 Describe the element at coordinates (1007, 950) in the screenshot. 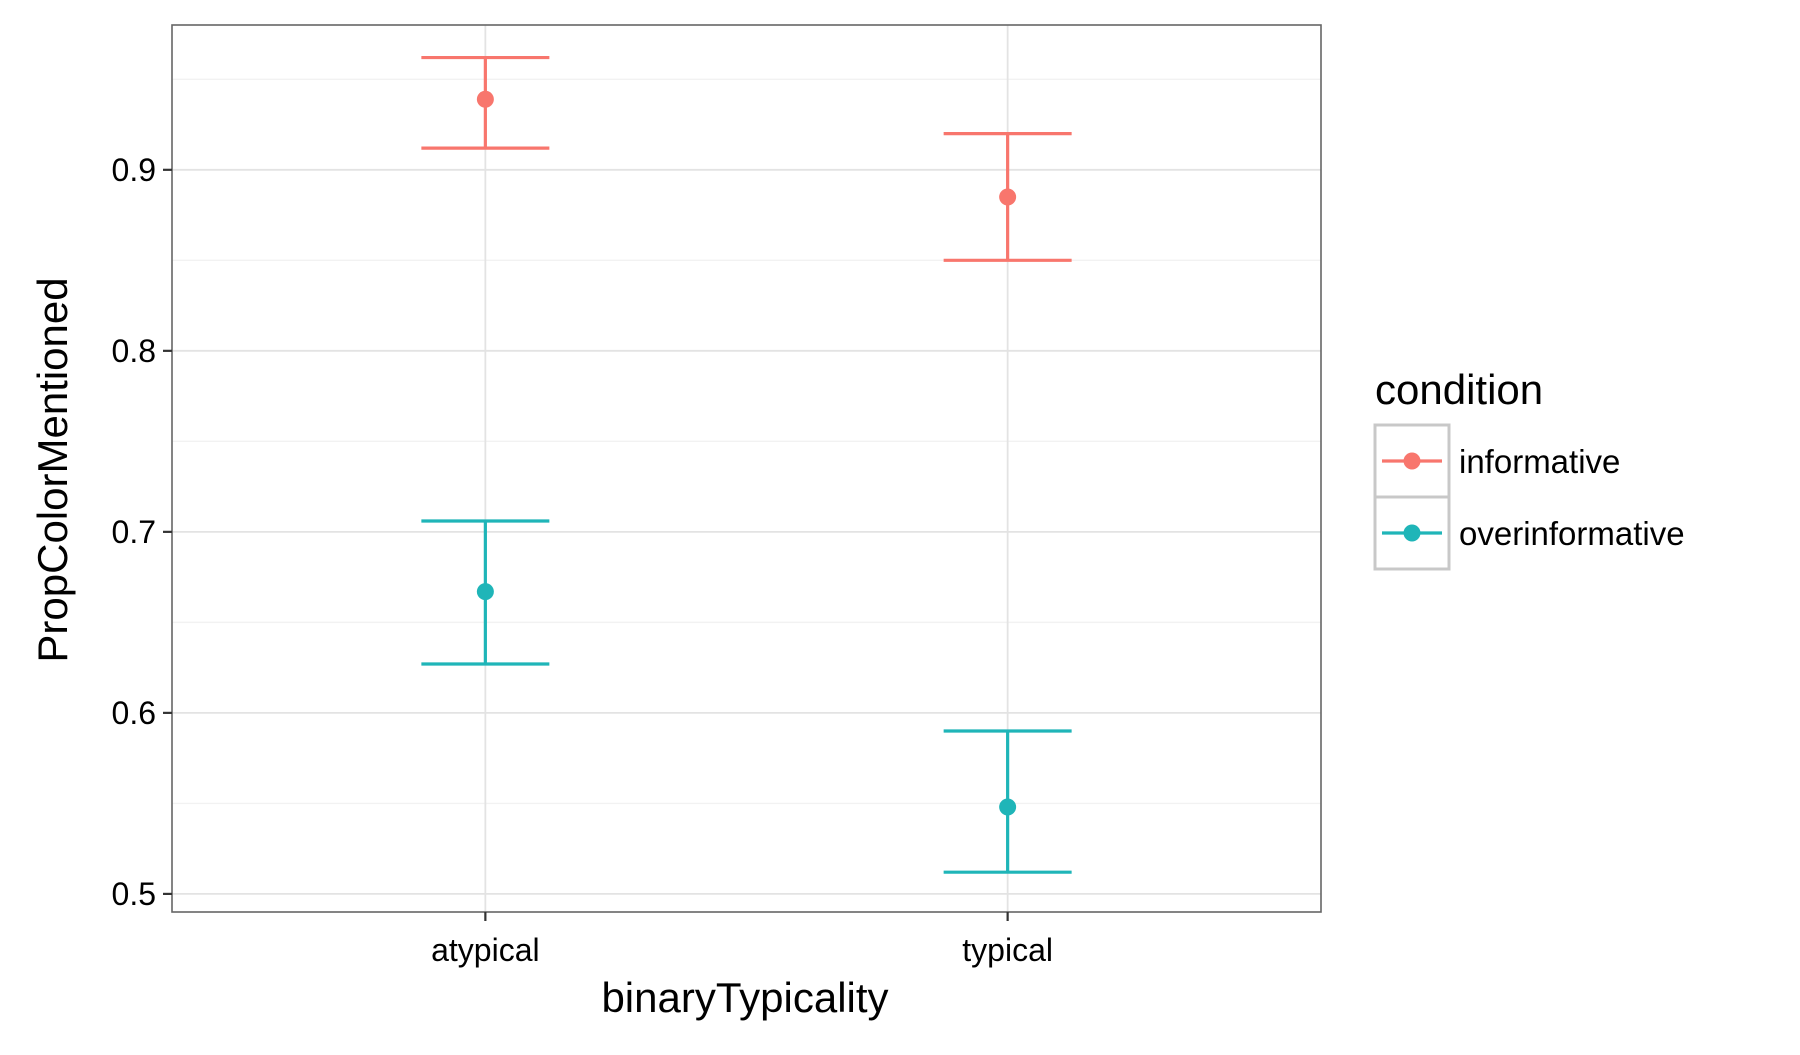

I see `x-tick-label: typical` at that location.